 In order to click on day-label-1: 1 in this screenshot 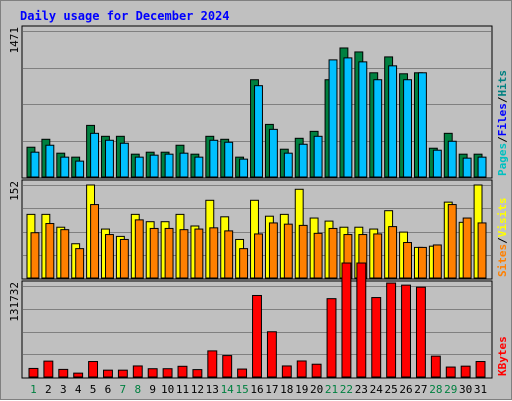, I will do `click(33, 389)`.